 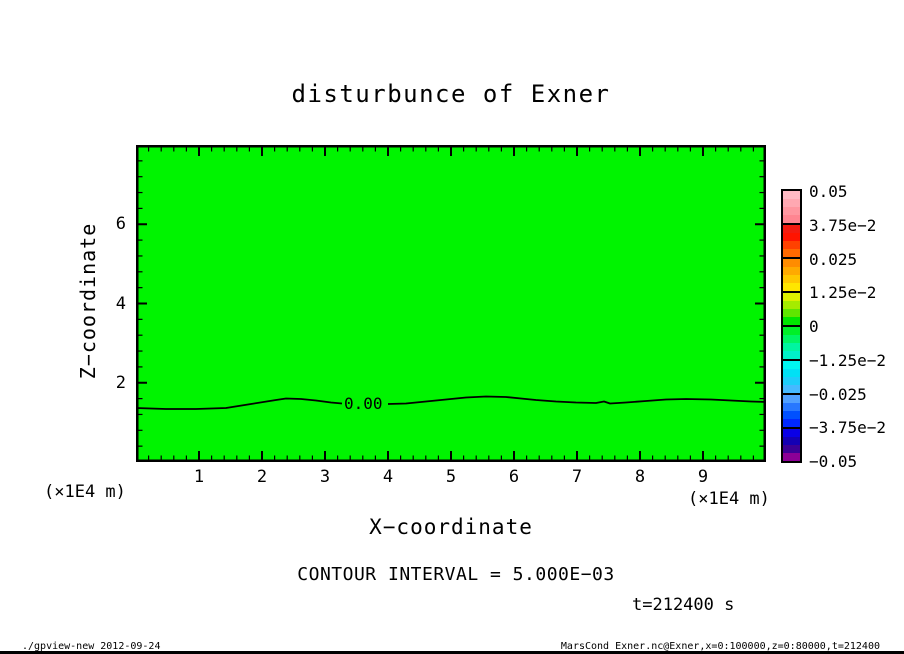 I want to click on x-tick-label: 8, so click(x=640, y=477).